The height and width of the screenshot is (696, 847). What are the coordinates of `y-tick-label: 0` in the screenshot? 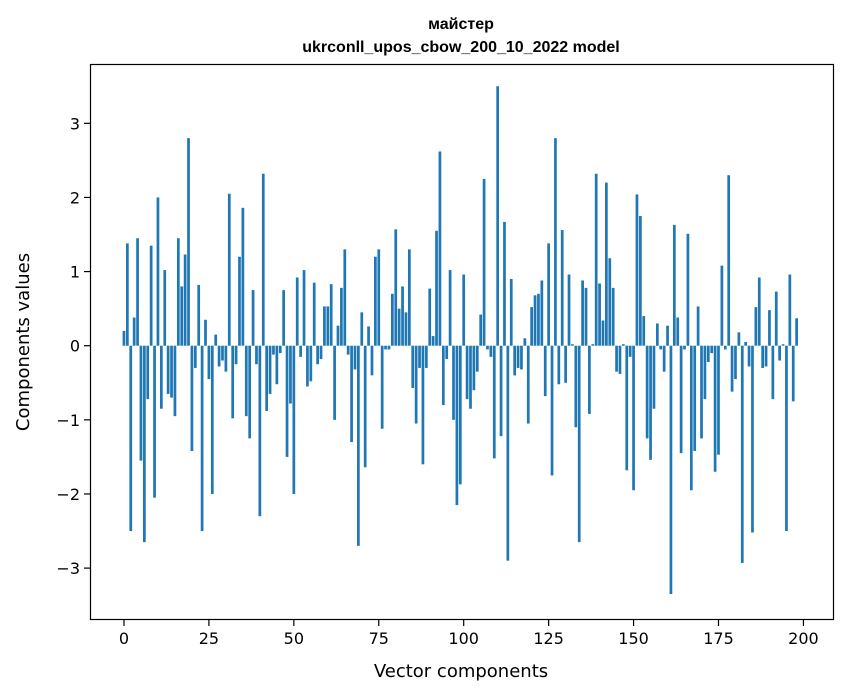 It's located at (75, 346).